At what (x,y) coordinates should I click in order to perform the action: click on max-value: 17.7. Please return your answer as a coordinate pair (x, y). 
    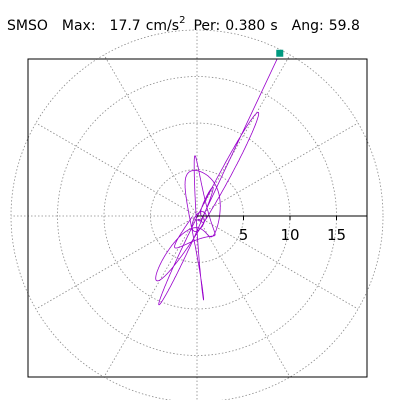
    Looking at the image, I should click on (125, 25).